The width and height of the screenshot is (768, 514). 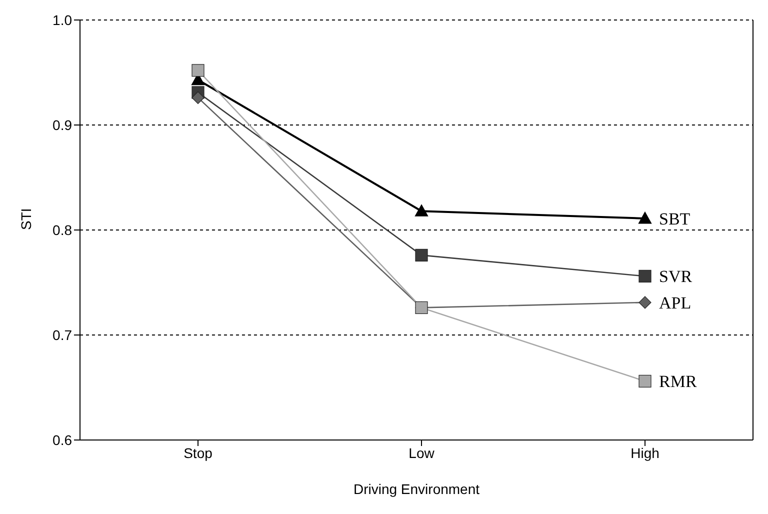 I want to click on x-tick-label: Stop, so click(x=198, y=452).